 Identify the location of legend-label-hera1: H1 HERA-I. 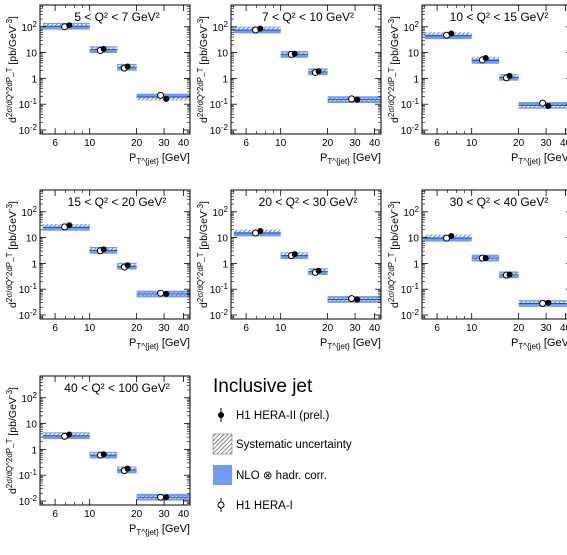
(264, 506).